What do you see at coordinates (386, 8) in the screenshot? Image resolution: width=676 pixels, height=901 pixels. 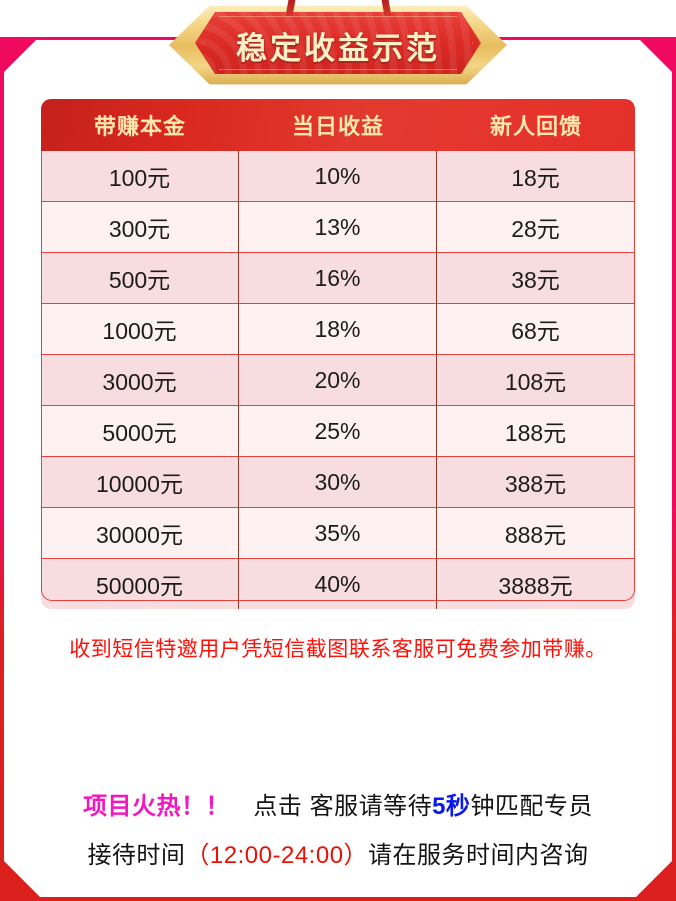 I see `ribbon-right-icon` at bounding box center [386, 8].